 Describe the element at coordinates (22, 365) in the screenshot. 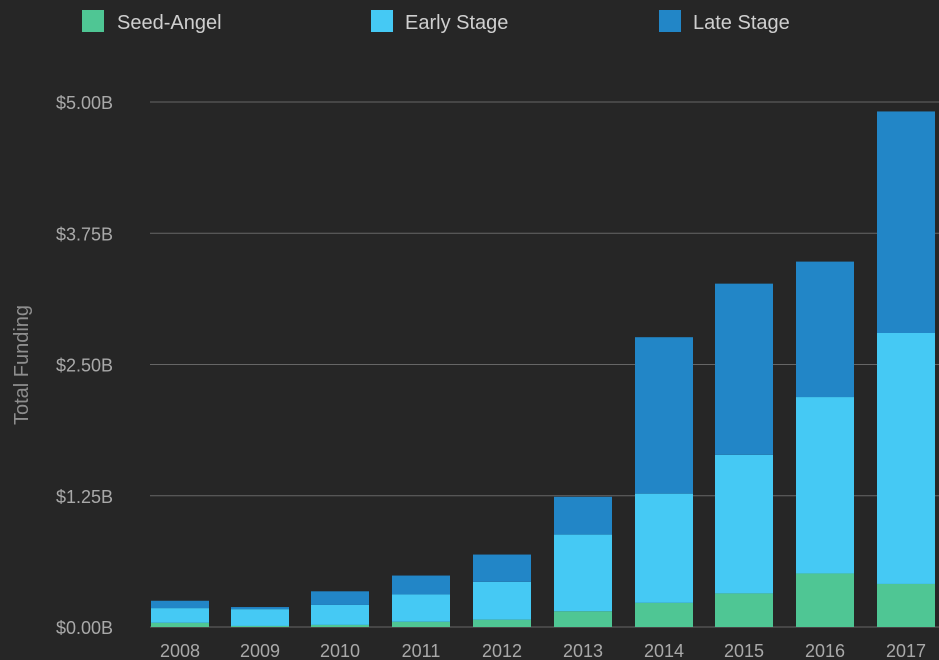

I see `y-axis-title: Total Funding` at that location.